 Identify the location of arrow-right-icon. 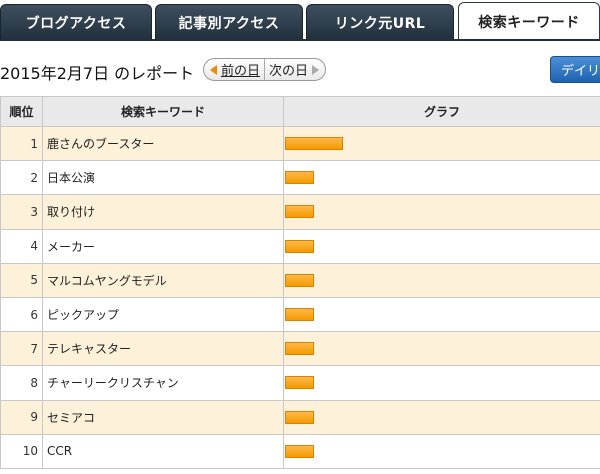
(316, 69).